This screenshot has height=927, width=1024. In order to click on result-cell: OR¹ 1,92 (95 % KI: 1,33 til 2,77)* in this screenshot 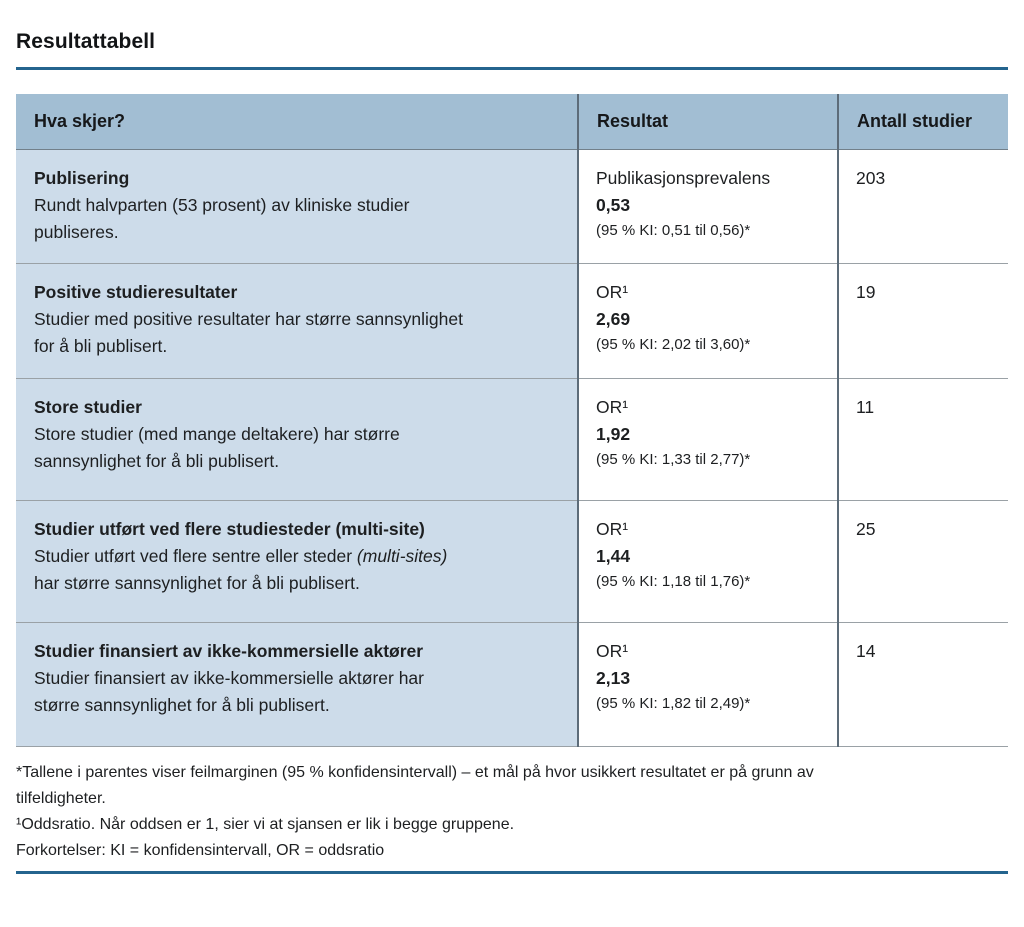, I will do `click(708, 439)`.